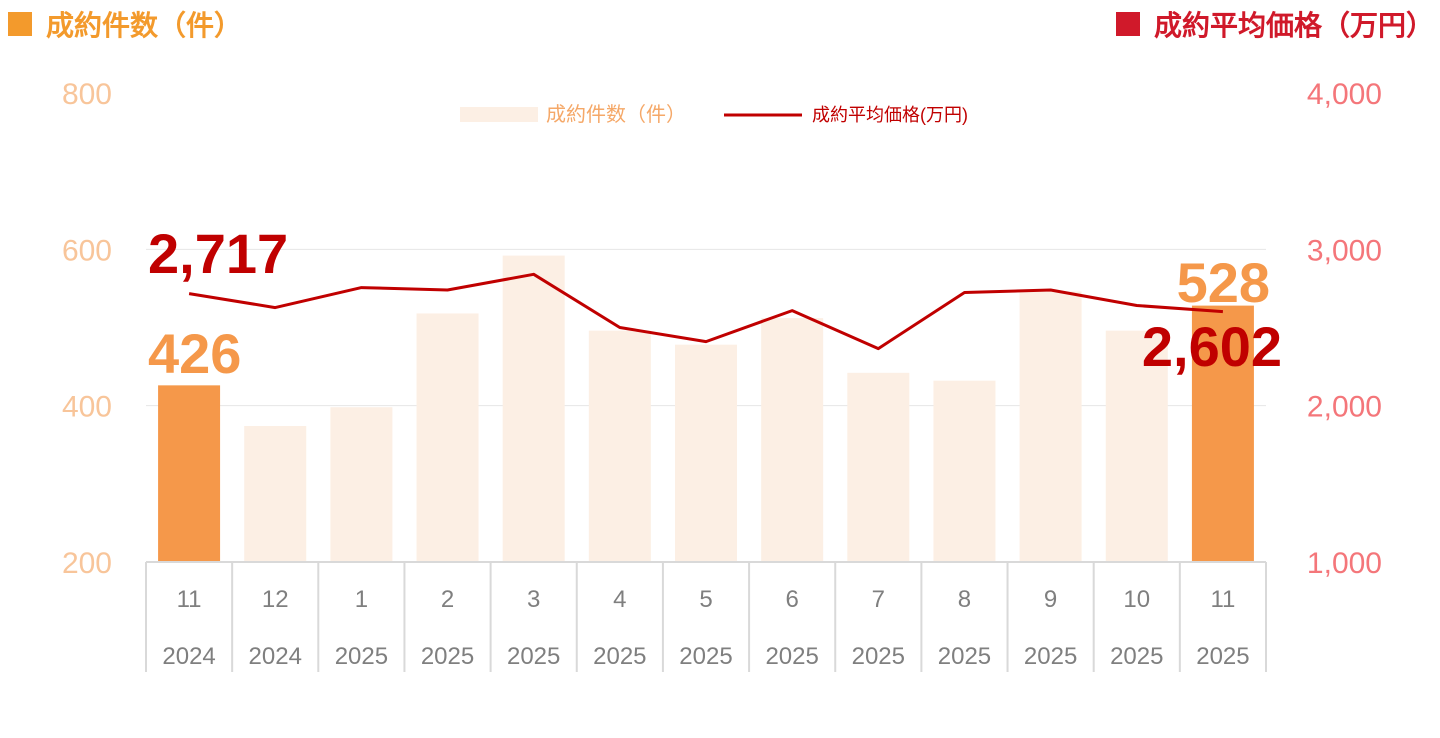 This screenshot has height=738, width=1440. What do you see at coordinates (20, 24) in the screenshot?
I see `left-legend-square-icon` at bounding box center [20, 24].